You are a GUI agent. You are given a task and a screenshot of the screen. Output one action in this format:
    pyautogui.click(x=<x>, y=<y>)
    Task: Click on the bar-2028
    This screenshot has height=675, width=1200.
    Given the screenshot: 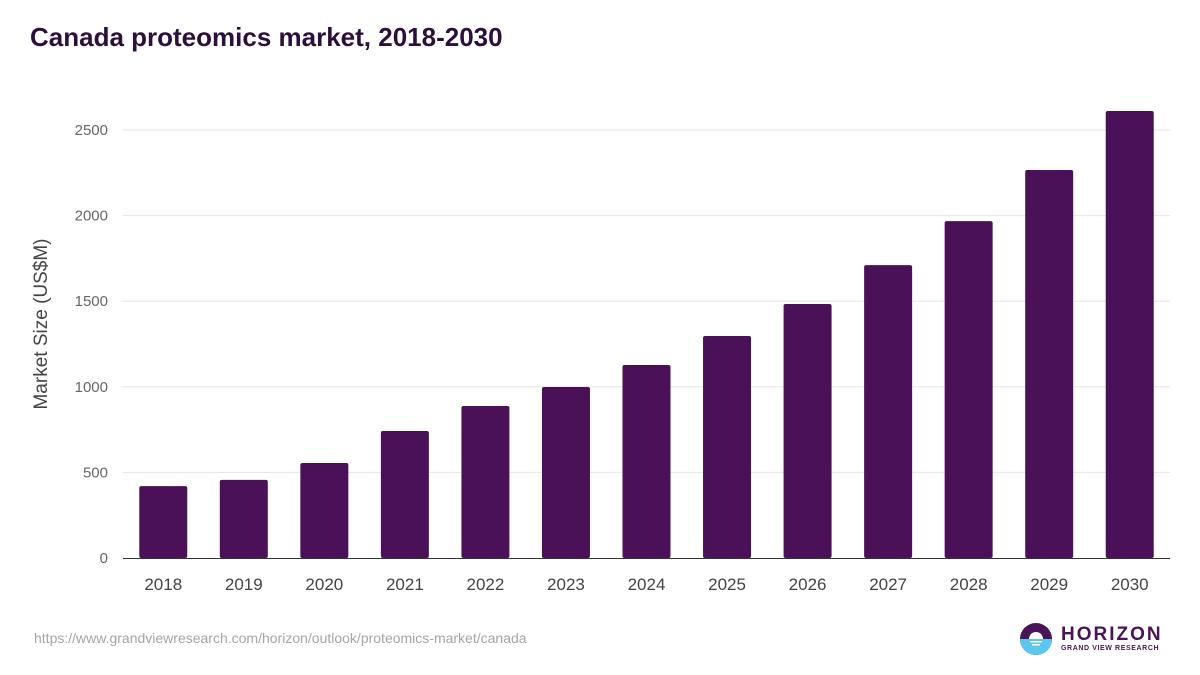 What is the action you would take?
    pyautogui.click(x=968, y=389)
    